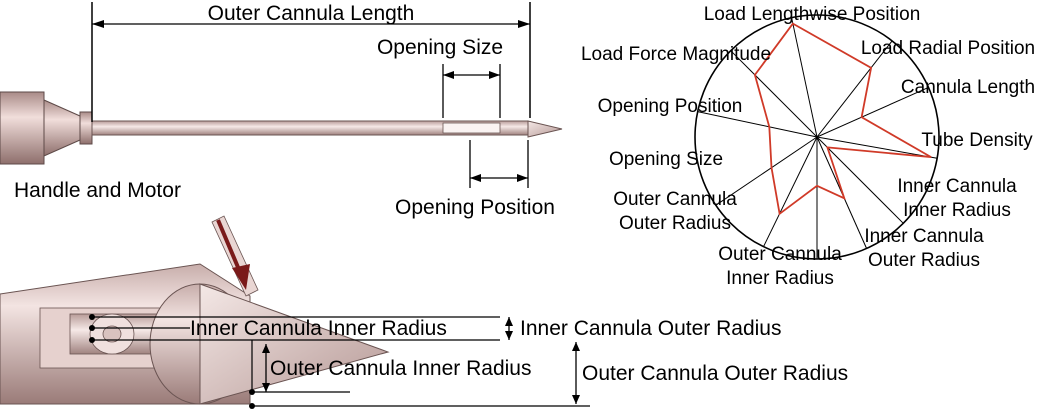 This screenshot has height=410, width=1048. What do you see at coordinates (401, 368) in the screenshot?
I see `outer-cannula-inner-radius-label: Outer Cannula Inner Radius` at bounding box center [401, 368].